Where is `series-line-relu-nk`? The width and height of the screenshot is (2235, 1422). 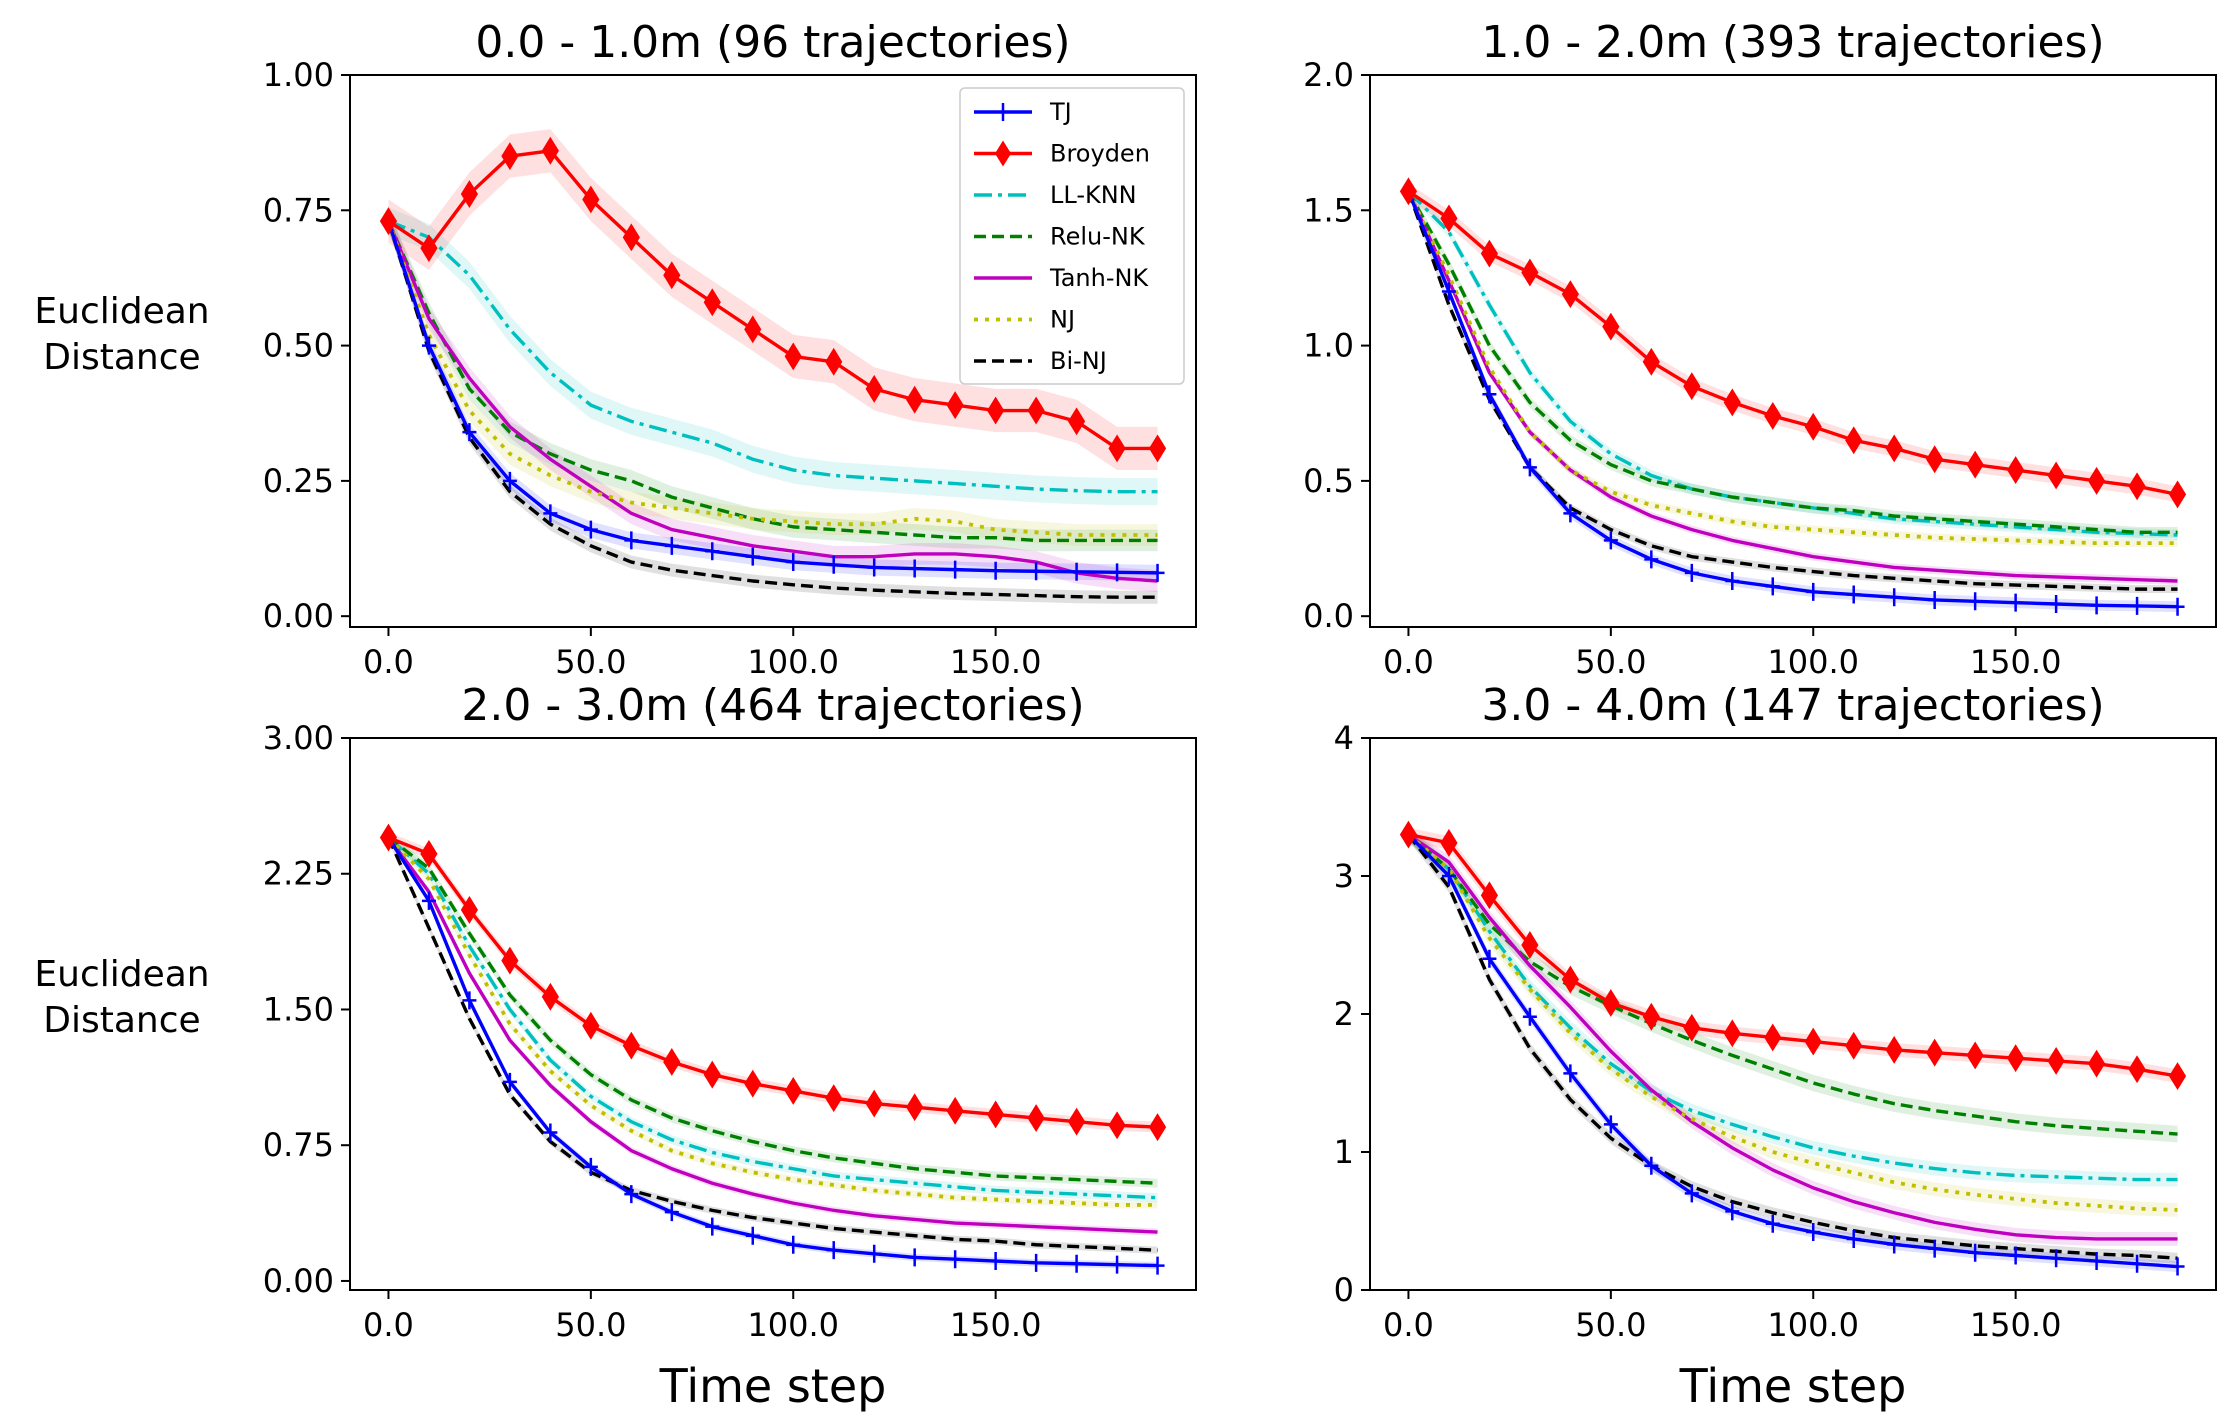 series-line-relu-nk is located at coordinates (772, 381).